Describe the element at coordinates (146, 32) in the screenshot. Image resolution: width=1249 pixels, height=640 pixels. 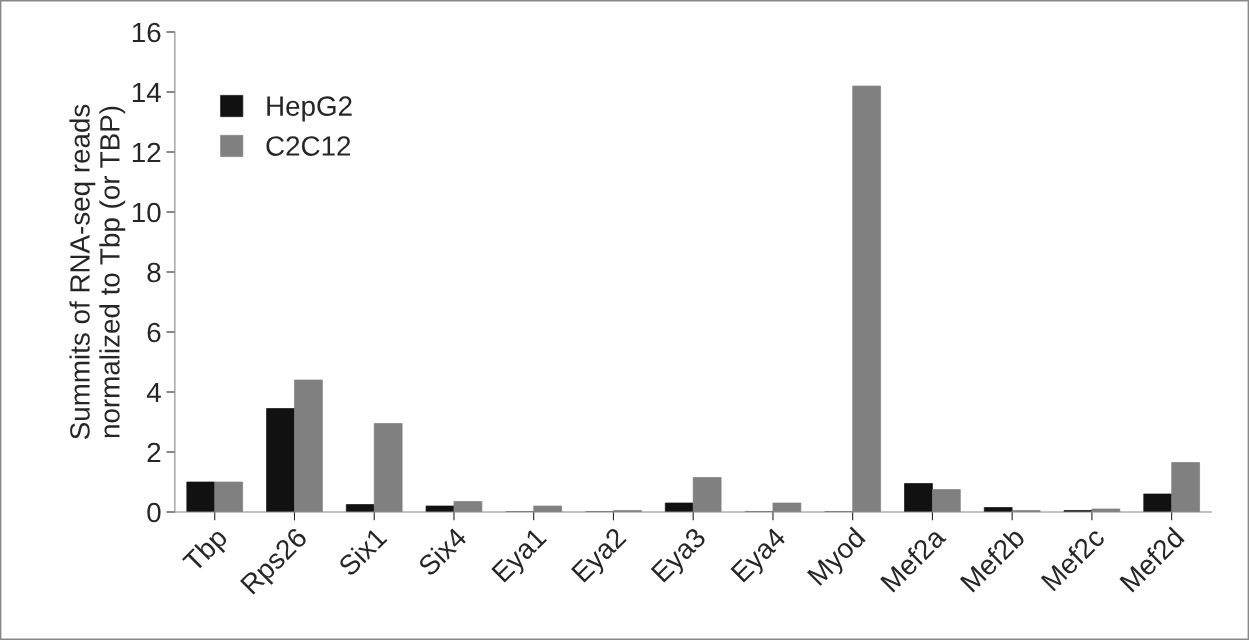
I see `y-tick-label: 16` at that location.